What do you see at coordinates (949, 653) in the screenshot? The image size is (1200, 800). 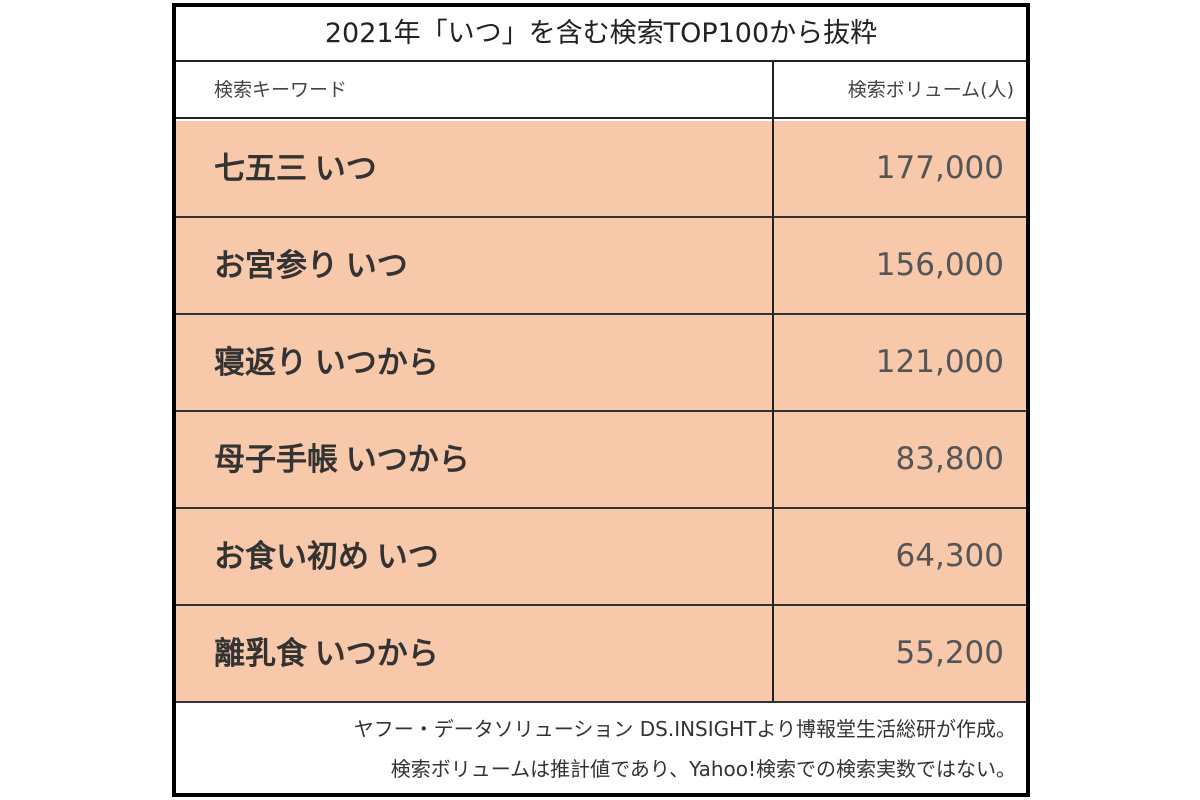 I see `volume-cell: 55,200` at bounding box center [949, 653].